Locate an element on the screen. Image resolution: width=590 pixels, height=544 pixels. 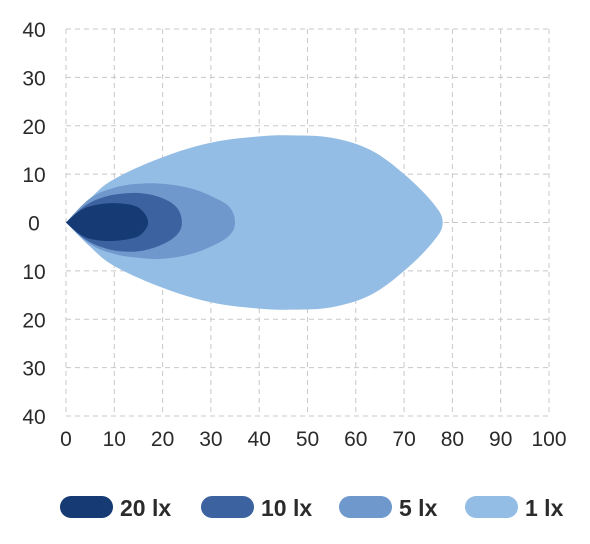
legend: 20 lx 10 lx 5 lx 1 lx is located at coordinates (312, 508).